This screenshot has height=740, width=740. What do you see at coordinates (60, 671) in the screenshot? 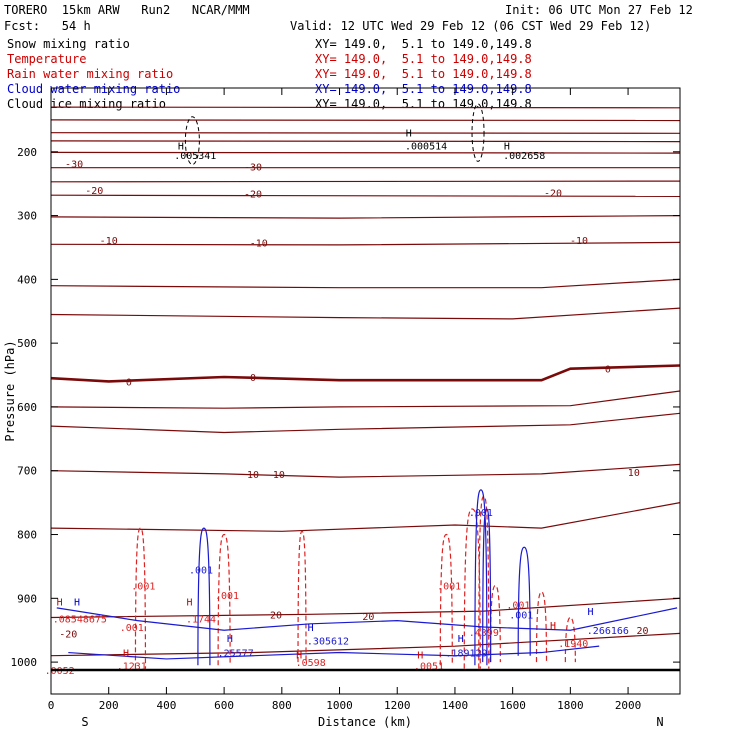
I see `rain-label: .0052` at bounding box center [60, 671].